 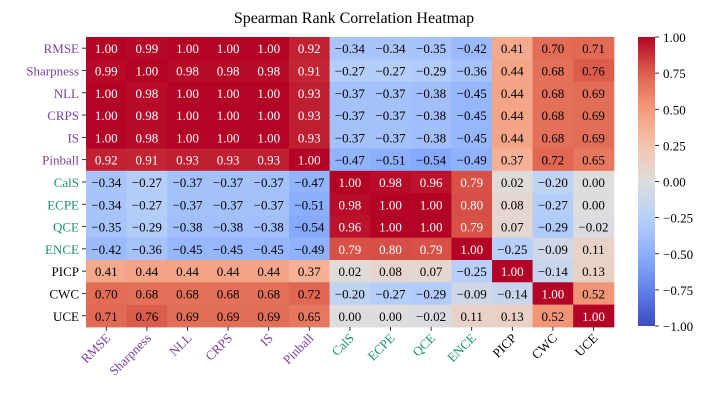 I want to click on colorbar-ticks: 1.00 0.75 0.50 0.25 0.00 −0.25 −0.50 −0.75 −1.00, so click(x=674, y=182).